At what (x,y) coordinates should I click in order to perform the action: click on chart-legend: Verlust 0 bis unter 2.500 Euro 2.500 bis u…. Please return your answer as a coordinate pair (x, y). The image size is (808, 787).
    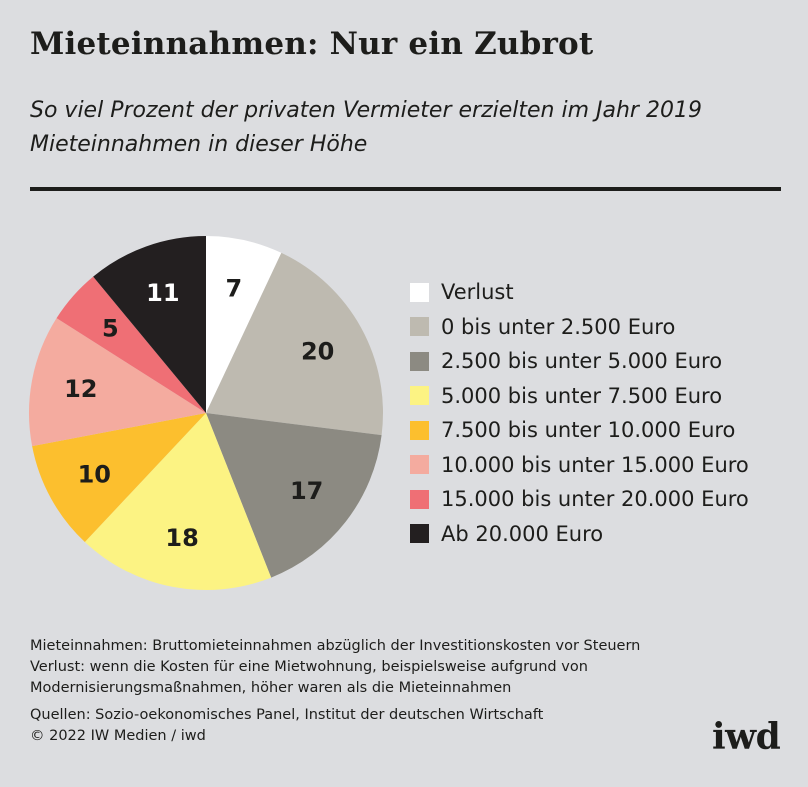
    Looking at the image, I should click on (579, 413).